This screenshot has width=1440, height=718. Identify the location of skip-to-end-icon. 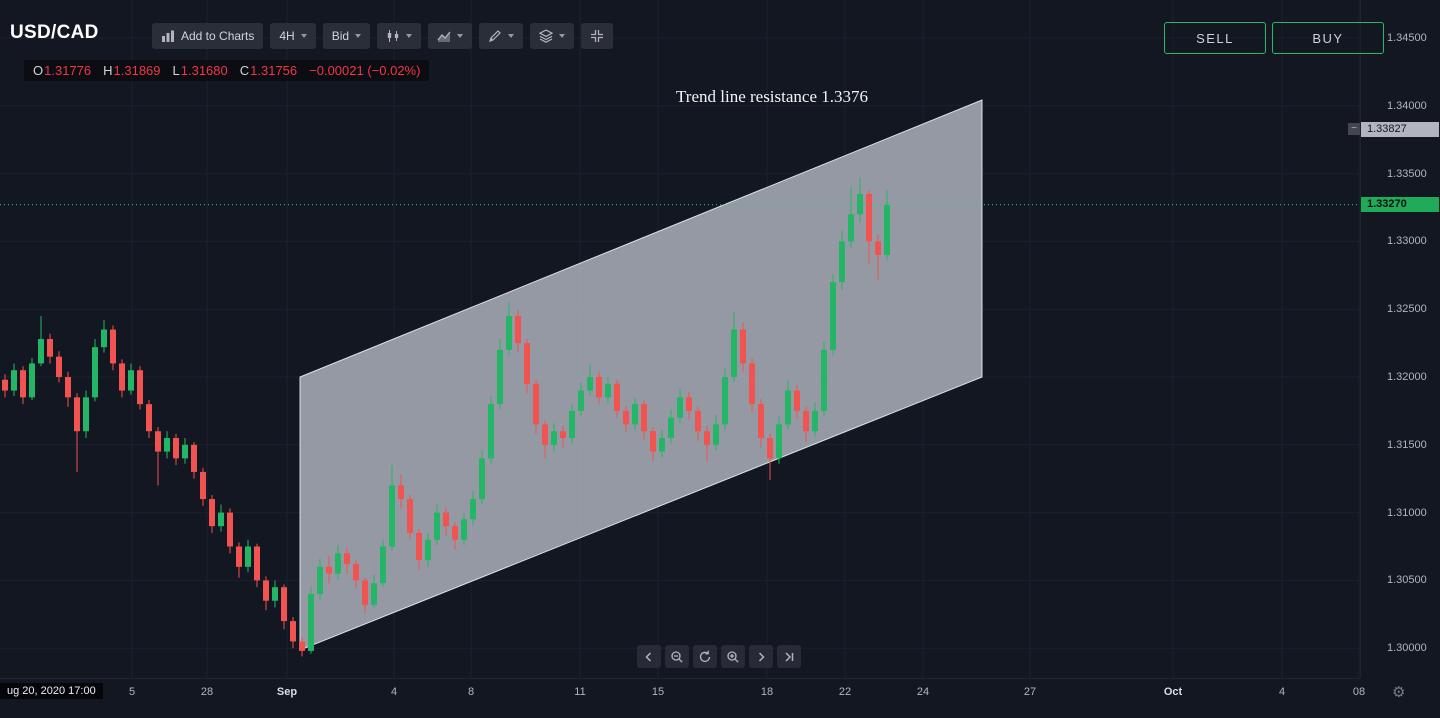
(789, 656).